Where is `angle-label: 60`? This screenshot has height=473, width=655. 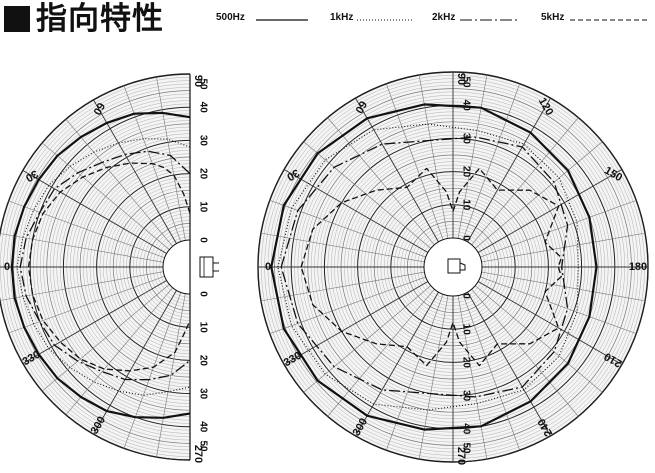 angle-label: 60 is located at coordinates (98, 108).